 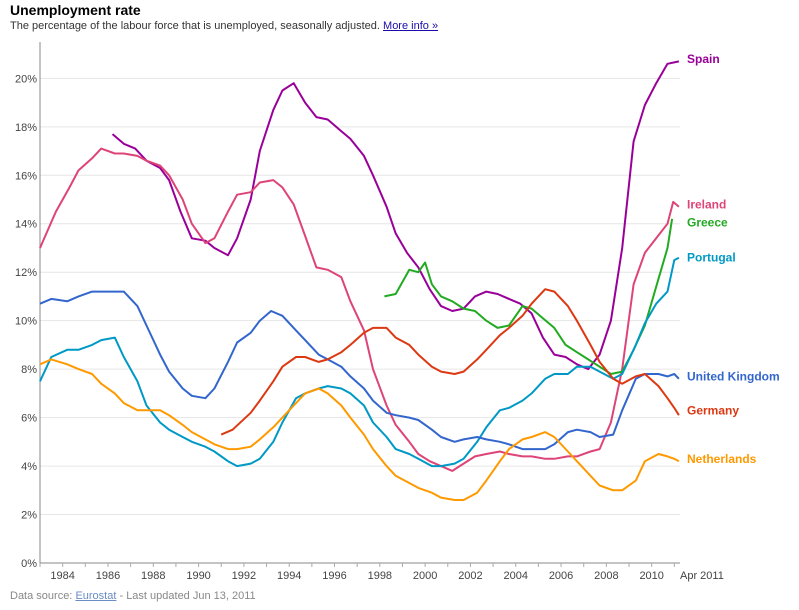 I want to click on x-tick-label: 2010, so click(x=651, y=576).